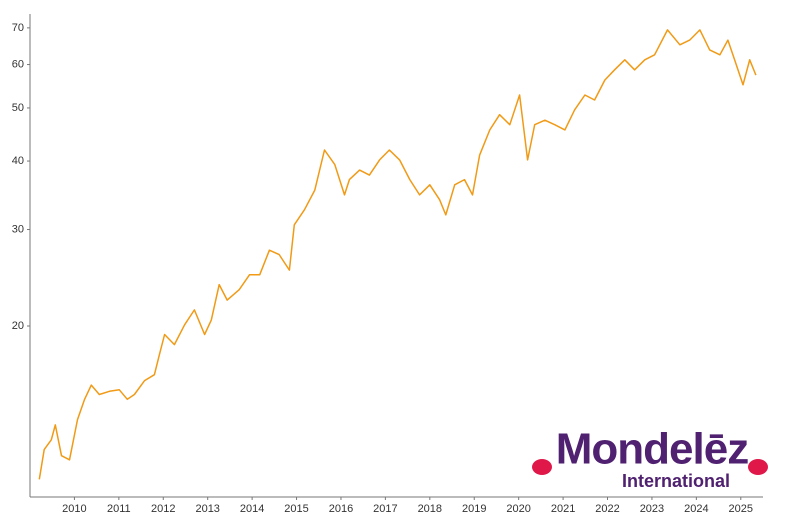 The height and width of the screenshot is (520, 800). Describe the element at coordinates (18, 108) in the screenshot. I see `y-tick-label: 50` at that location.